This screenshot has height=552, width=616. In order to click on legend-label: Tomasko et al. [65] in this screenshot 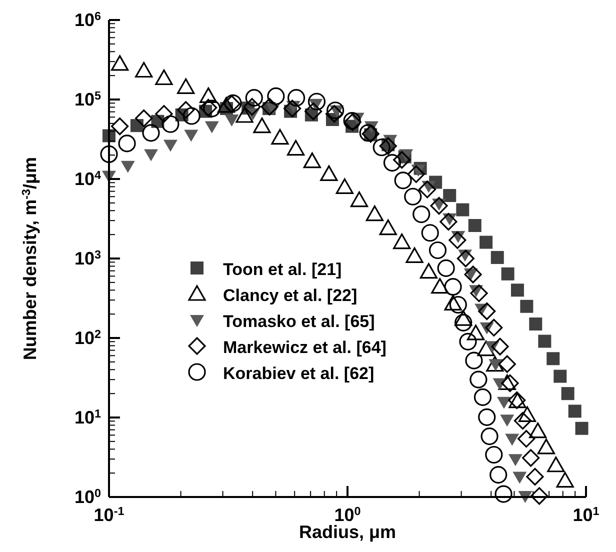, I will do `click(299, 321)`.